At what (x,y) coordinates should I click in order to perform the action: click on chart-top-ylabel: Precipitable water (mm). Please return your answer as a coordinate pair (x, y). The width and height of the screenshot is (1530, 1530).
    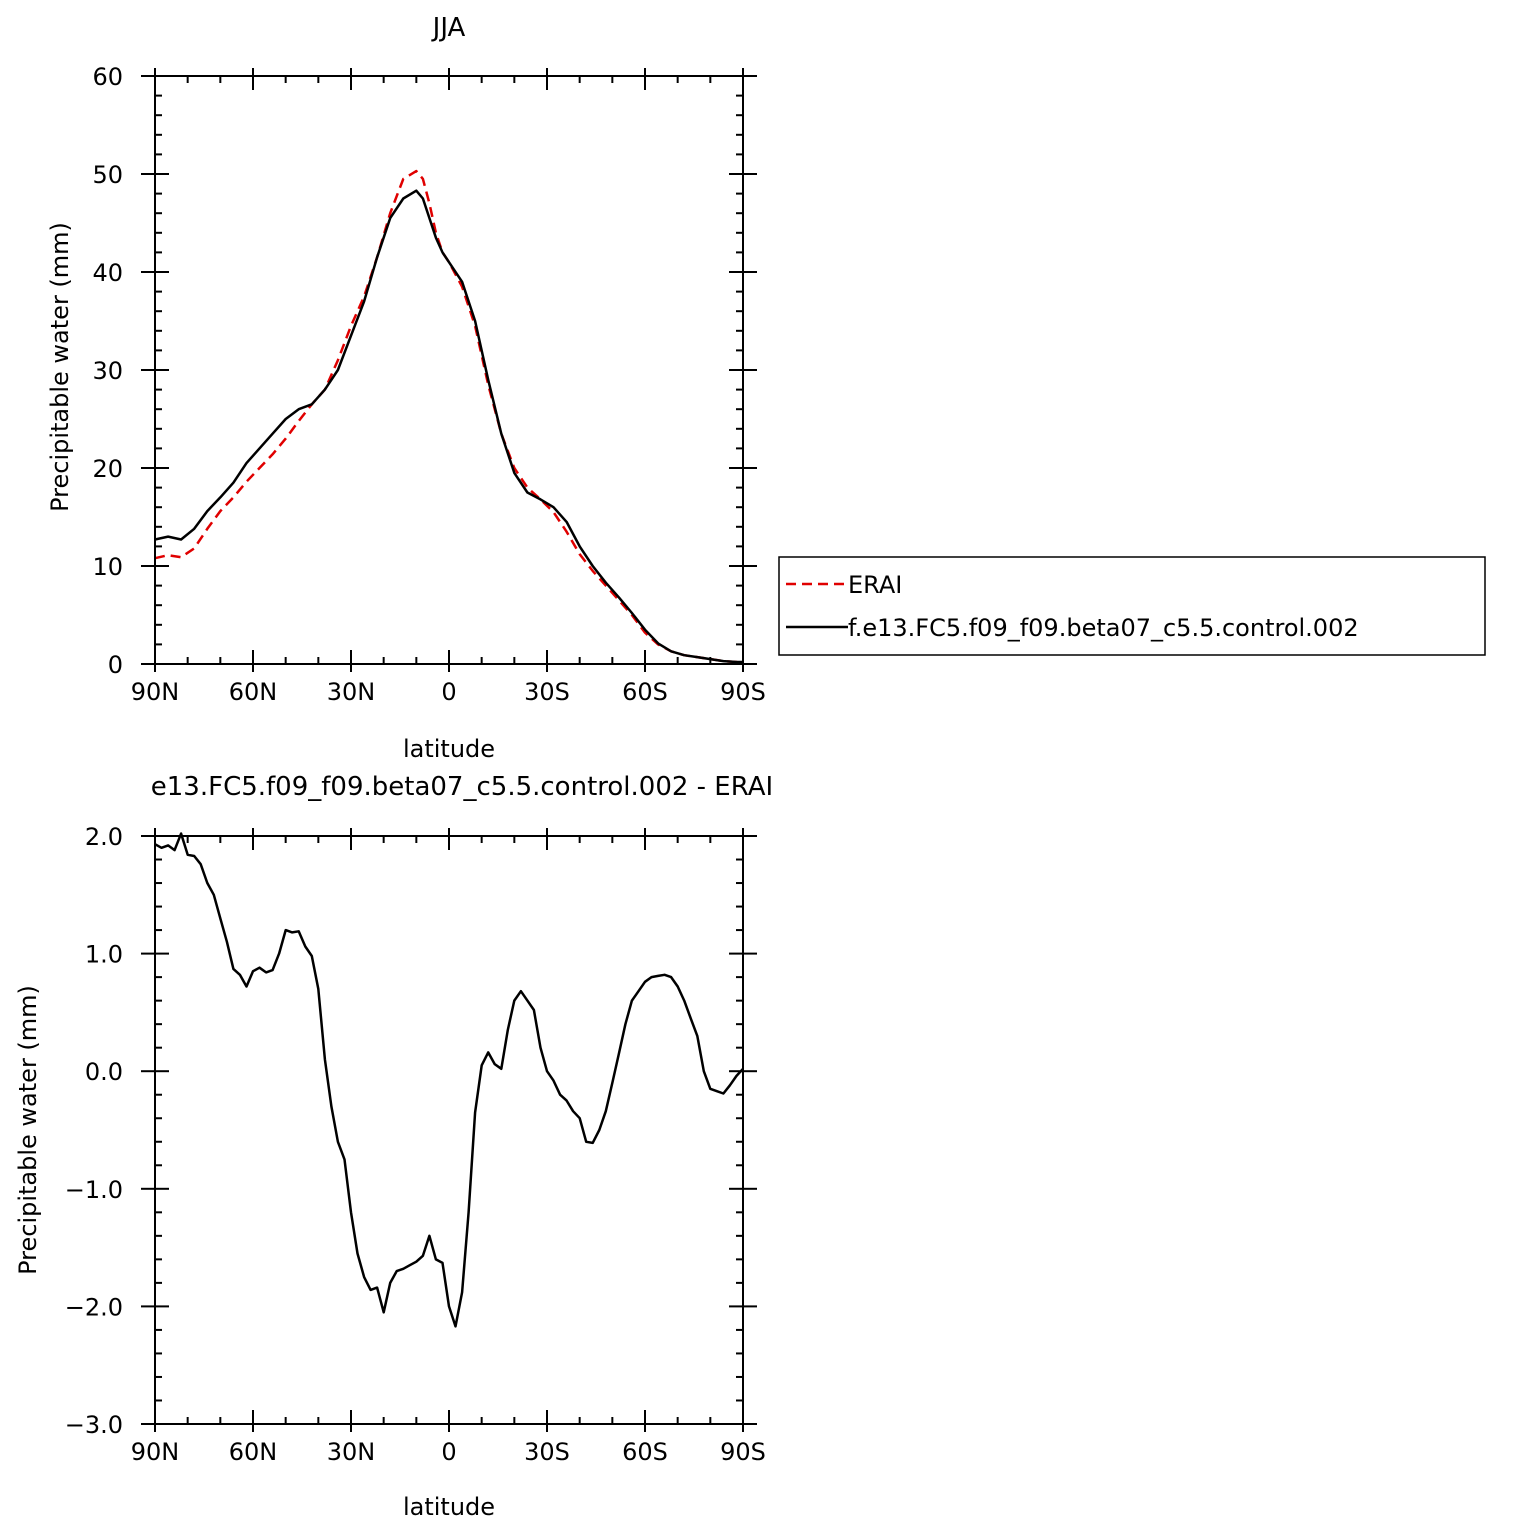
    Looking at the image, I should click on (60, 367).